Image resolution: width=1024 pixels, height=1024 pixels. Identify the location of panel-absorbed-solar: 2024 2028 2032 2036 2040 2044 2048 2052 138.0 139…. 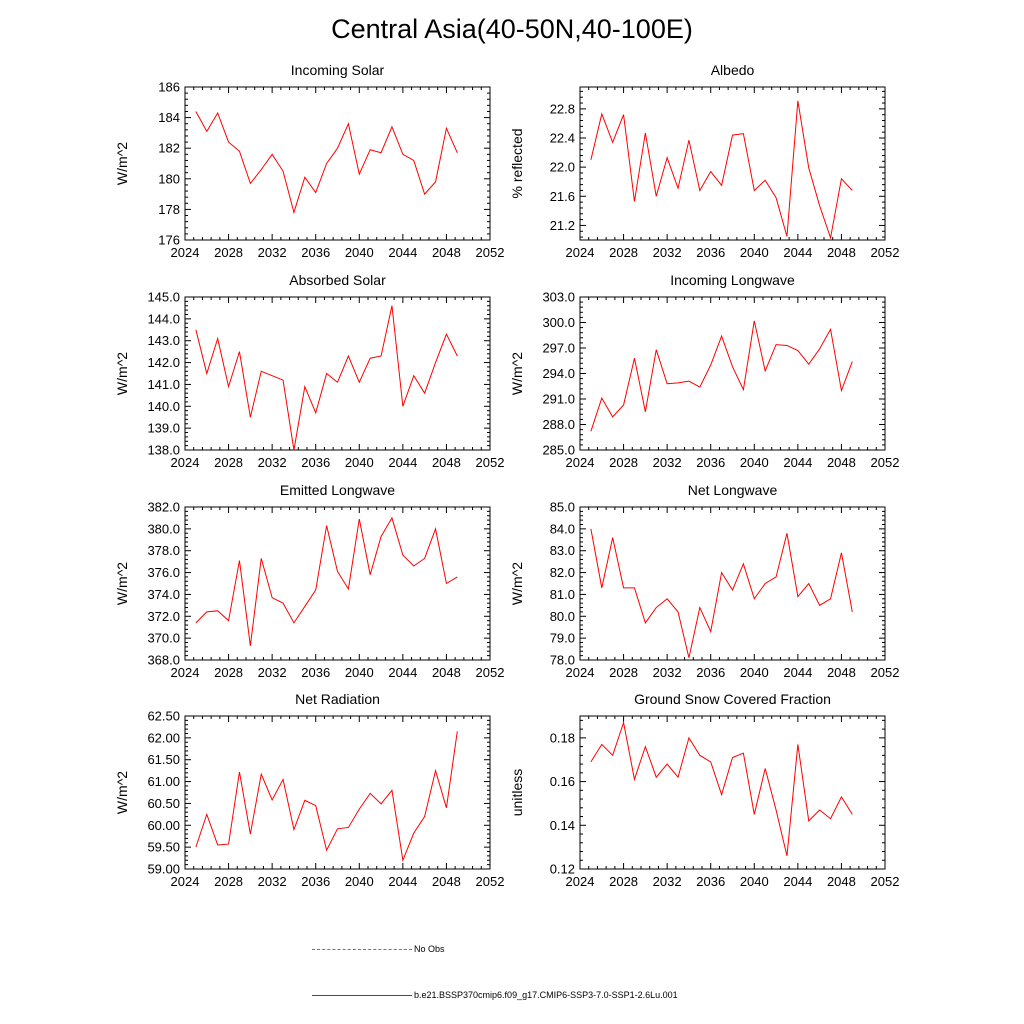
(309, 371).